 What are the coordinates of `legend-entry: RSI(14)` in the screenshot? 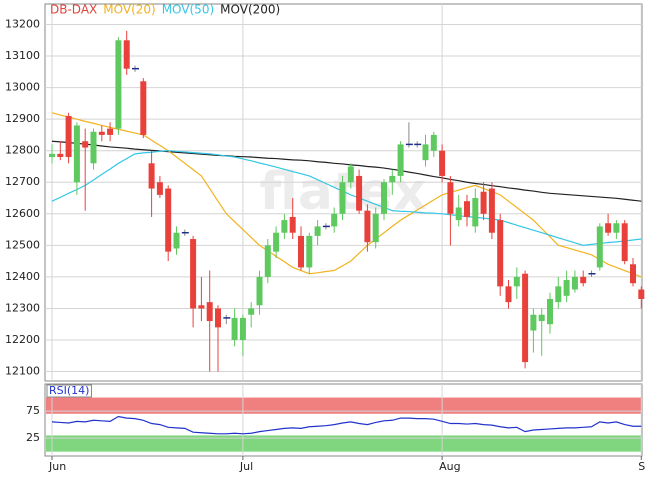 It's located at (69, 390).